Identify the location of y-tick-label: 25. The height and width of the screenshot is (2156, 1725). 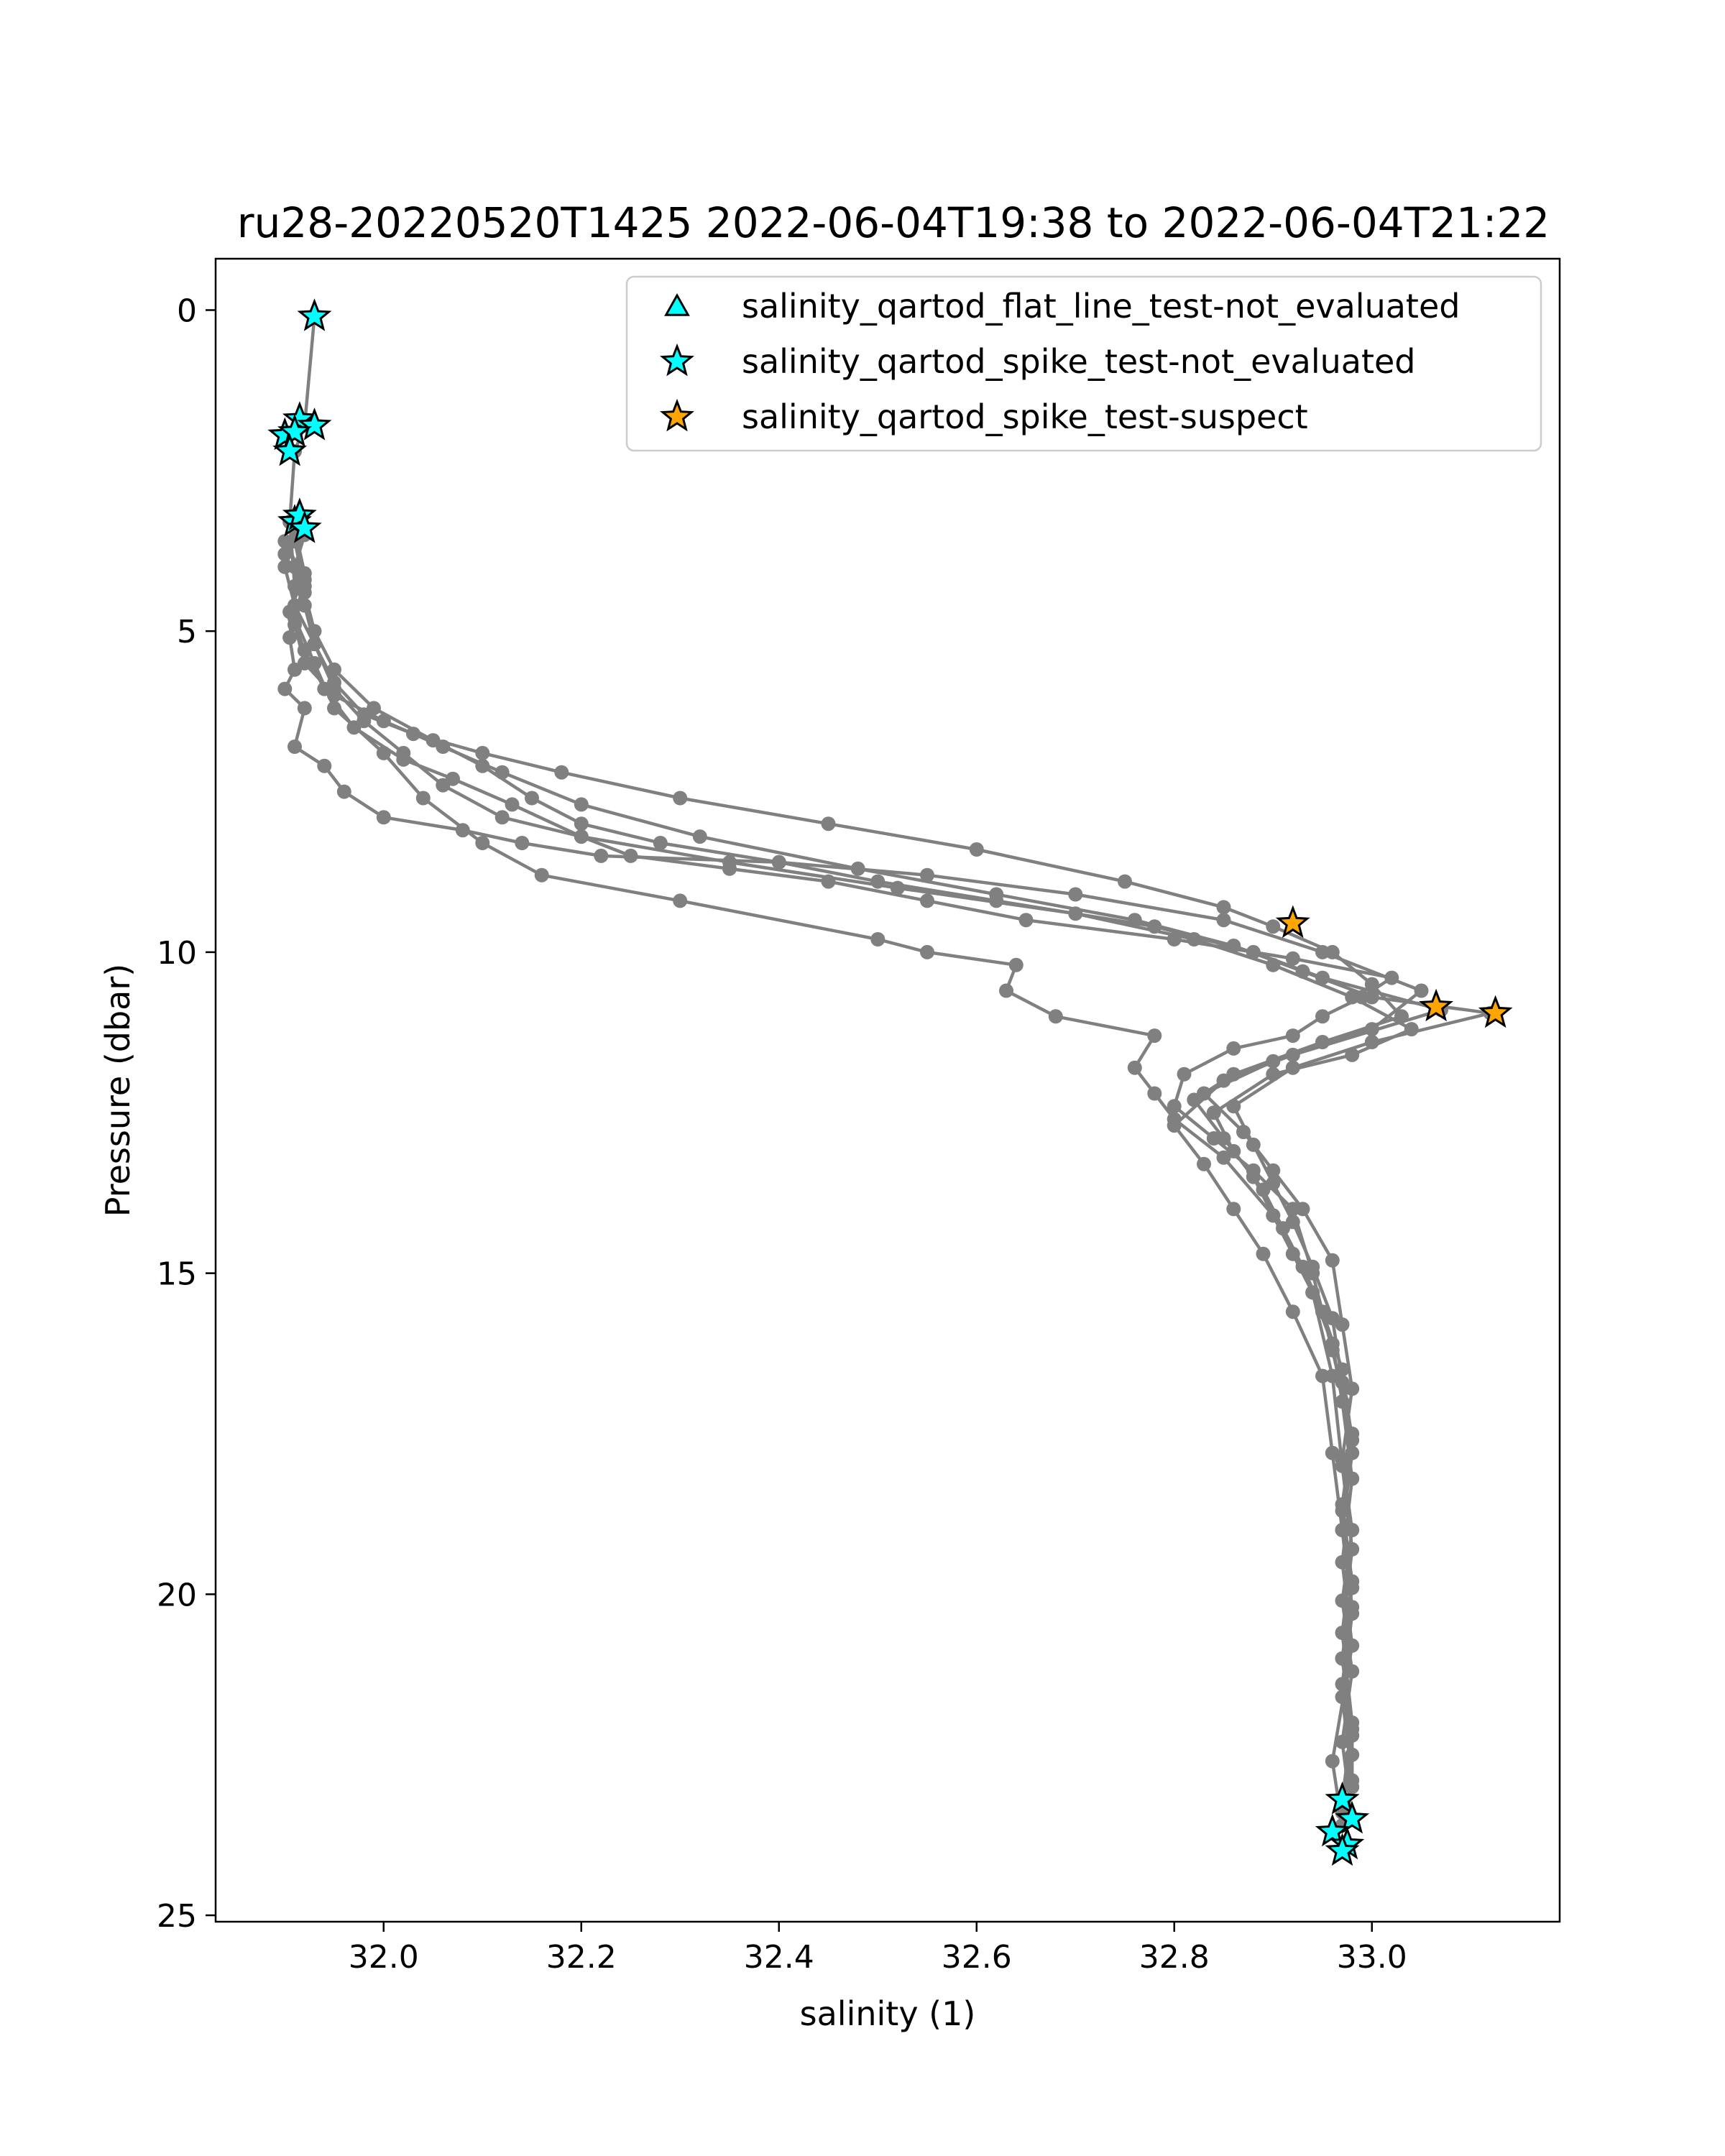
(177, 1917).